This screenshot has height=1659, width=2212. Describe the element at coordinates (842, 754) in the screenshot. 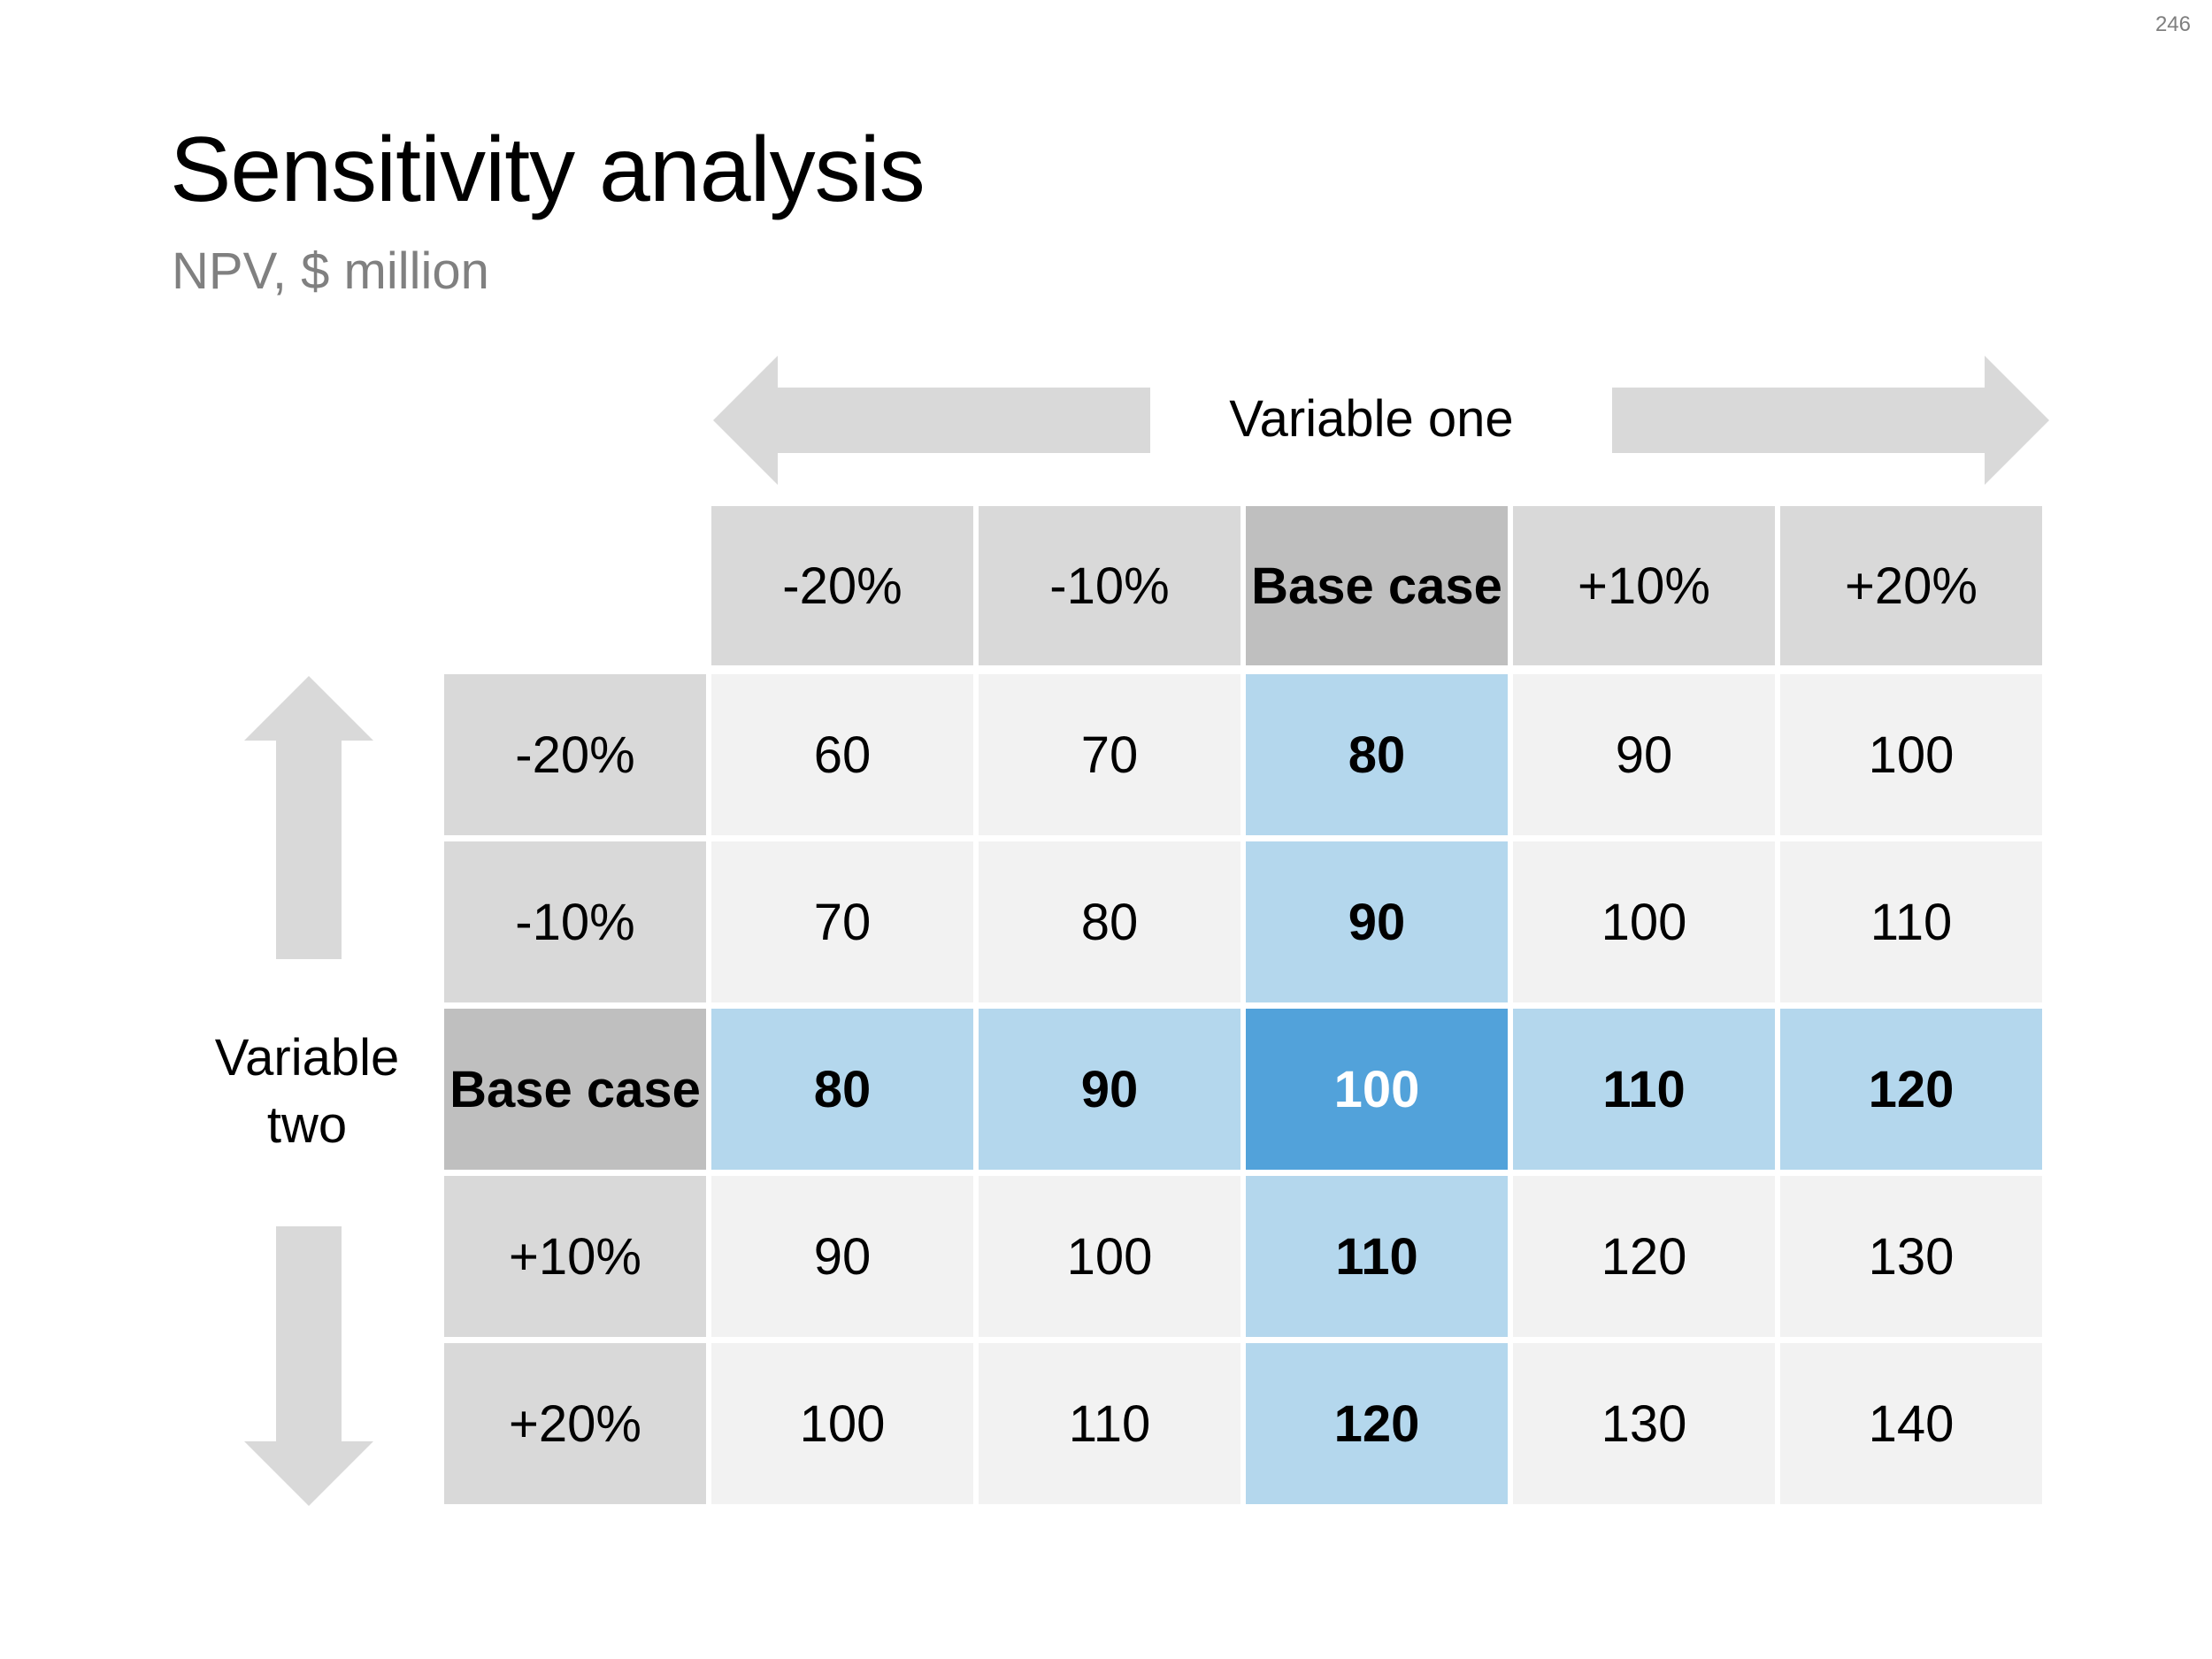

I see `table-cell: 60` at that location.